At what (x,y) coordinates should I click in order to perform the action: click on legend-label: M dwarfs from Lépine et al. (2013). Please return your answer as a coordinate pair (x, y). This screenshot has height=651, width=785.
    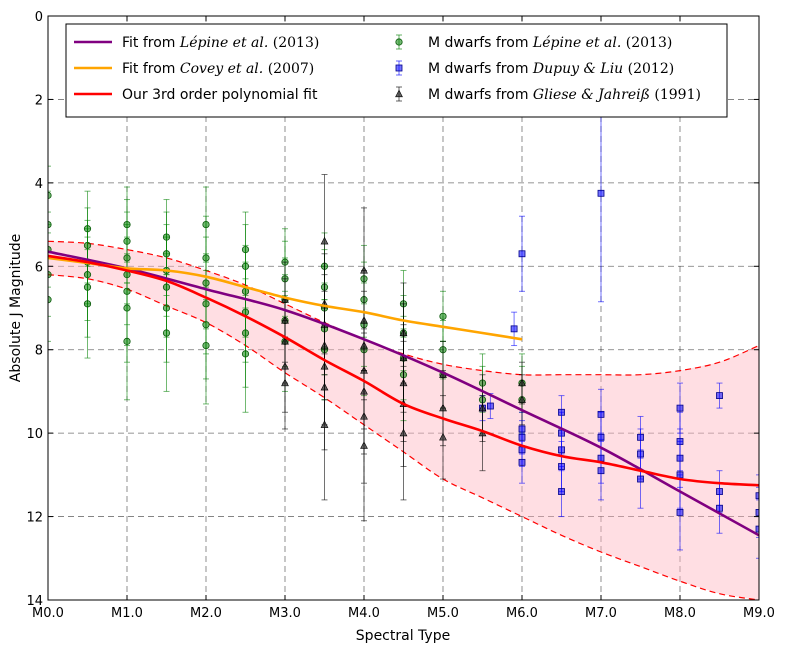
    Looking at the image, I should click on (550, 43).